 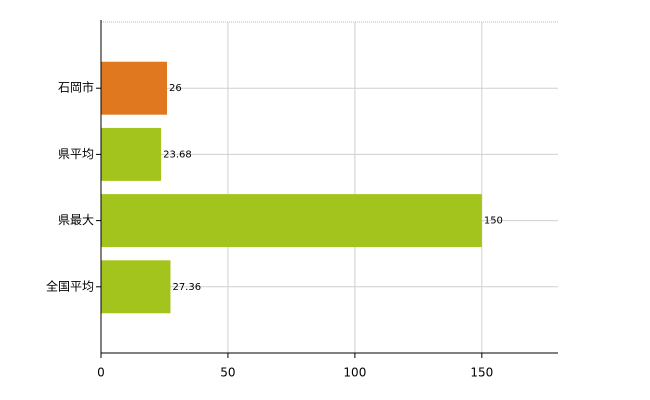 I want to click on y-tick-label: 県平均, so click(x=76, y=154).